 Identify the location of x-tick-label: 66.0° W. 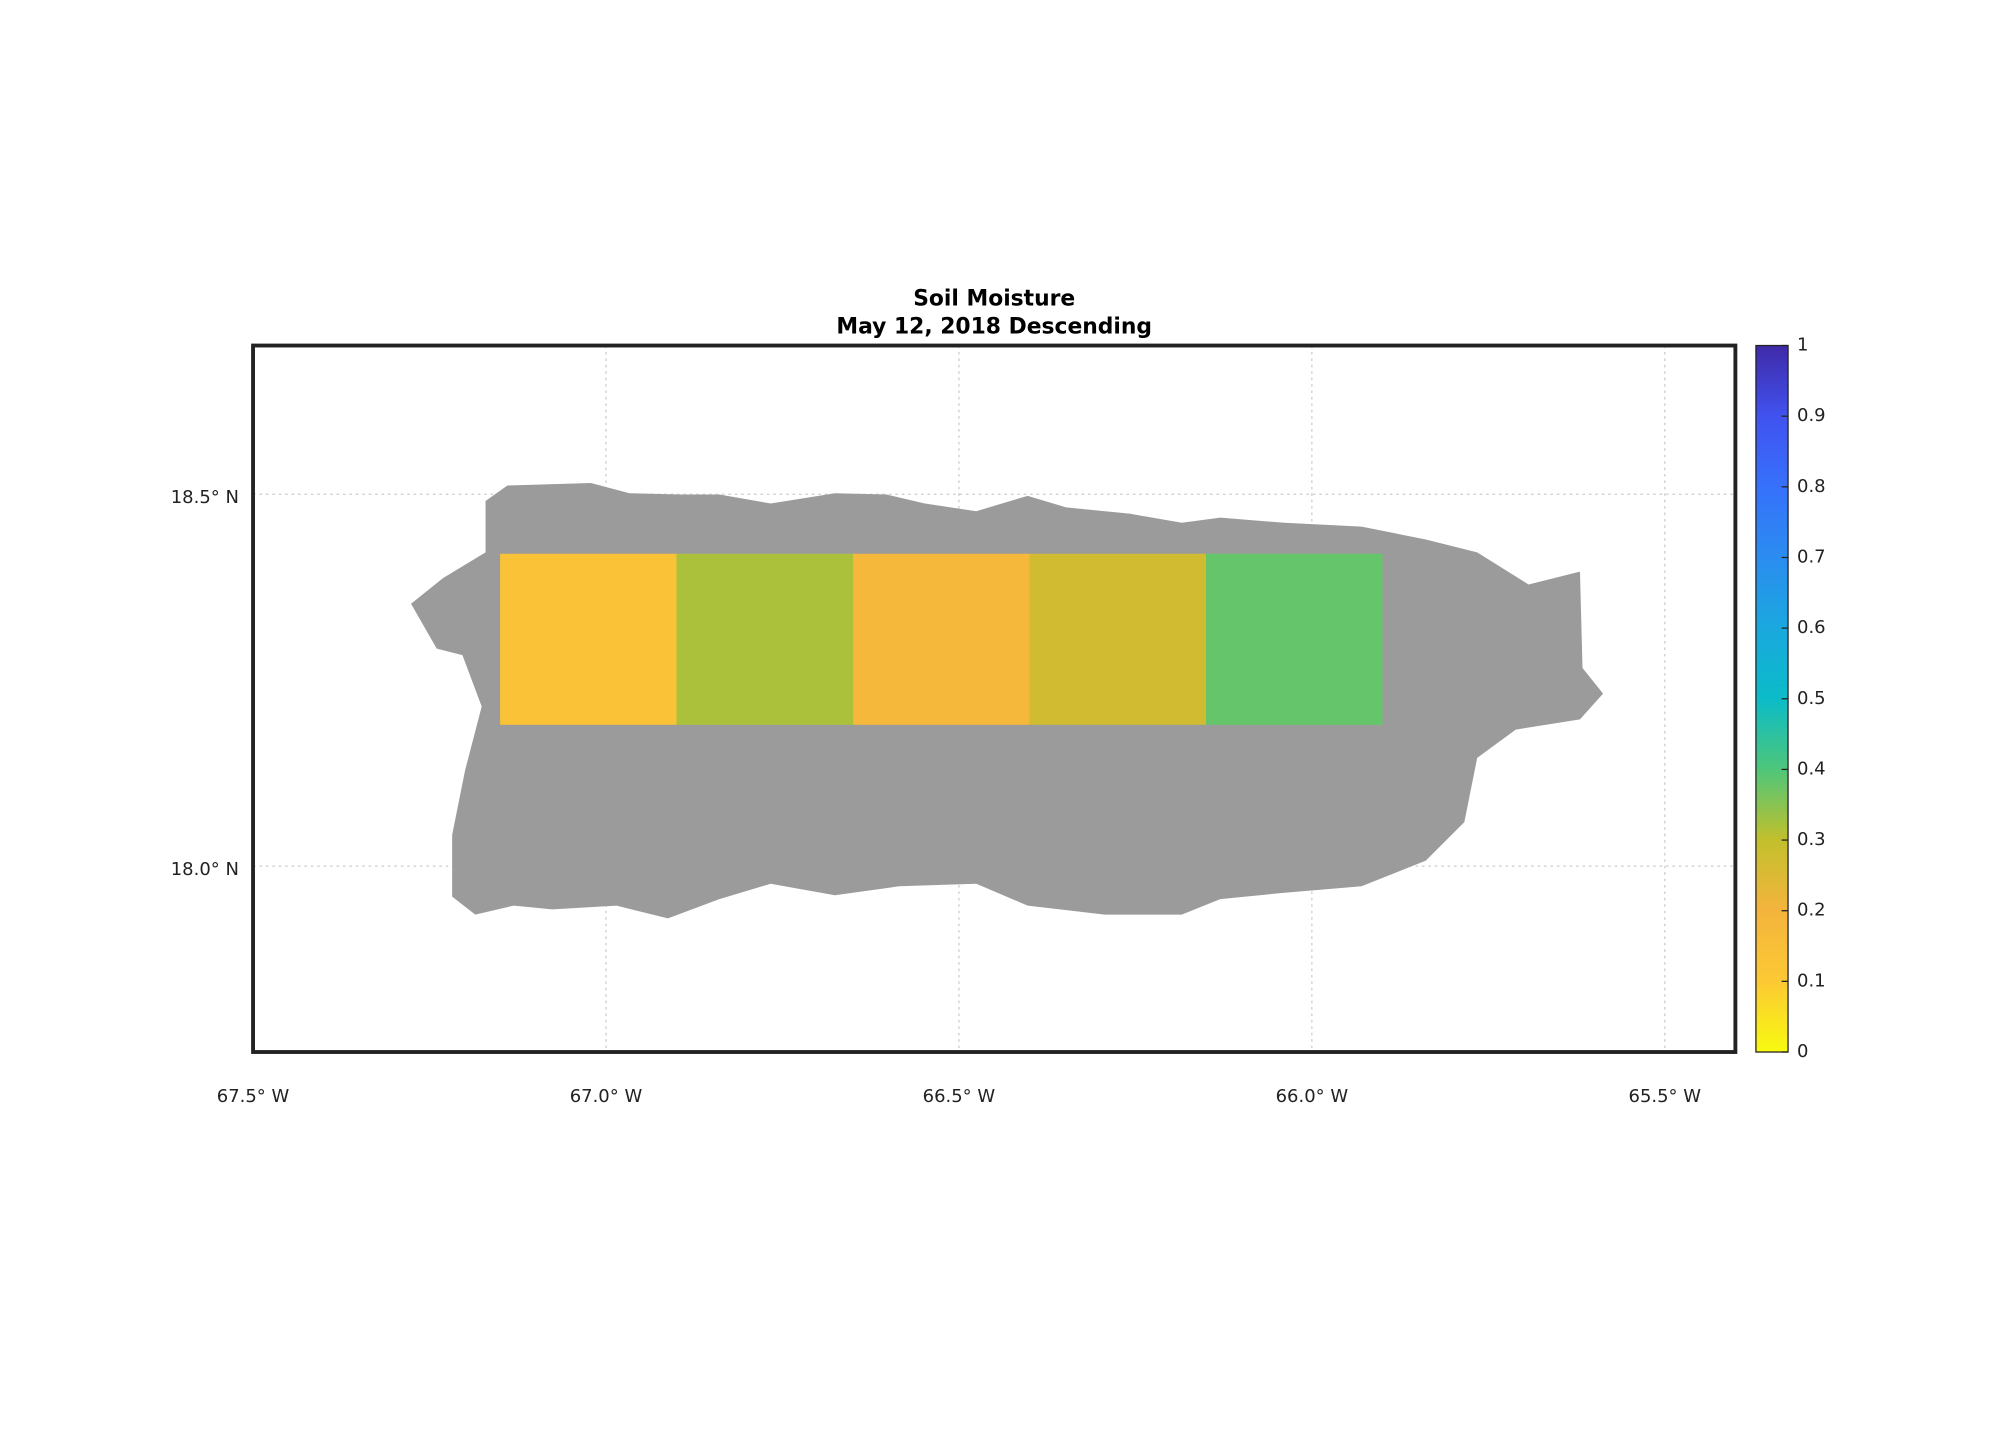
(1312, 1096).